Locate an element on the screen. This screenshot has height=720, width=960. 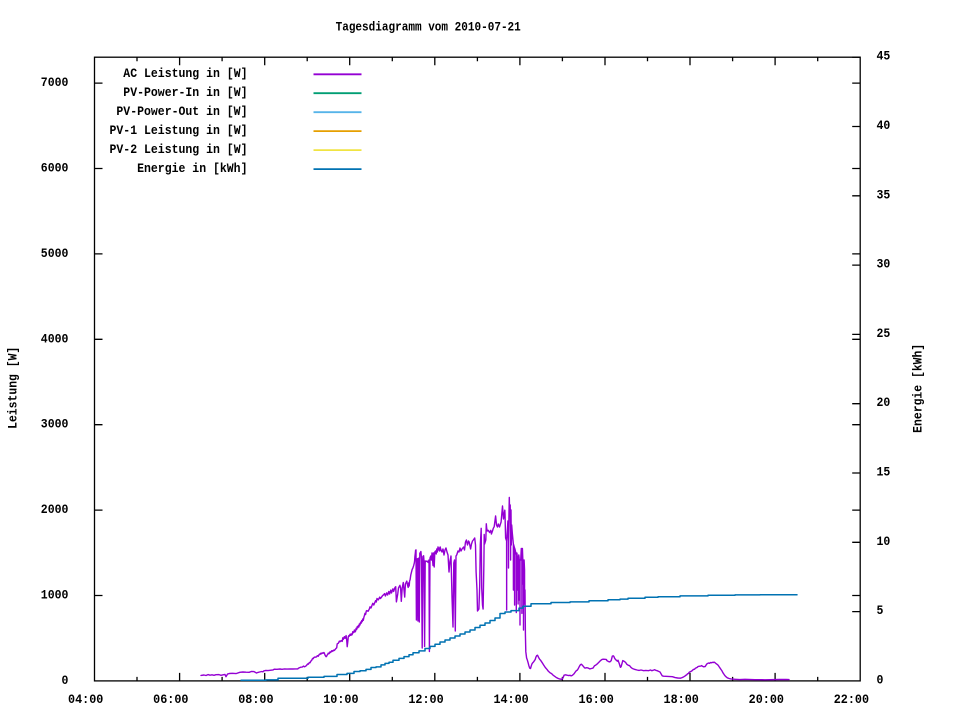
svg-text: 45 is located at coordinates (884, 57).